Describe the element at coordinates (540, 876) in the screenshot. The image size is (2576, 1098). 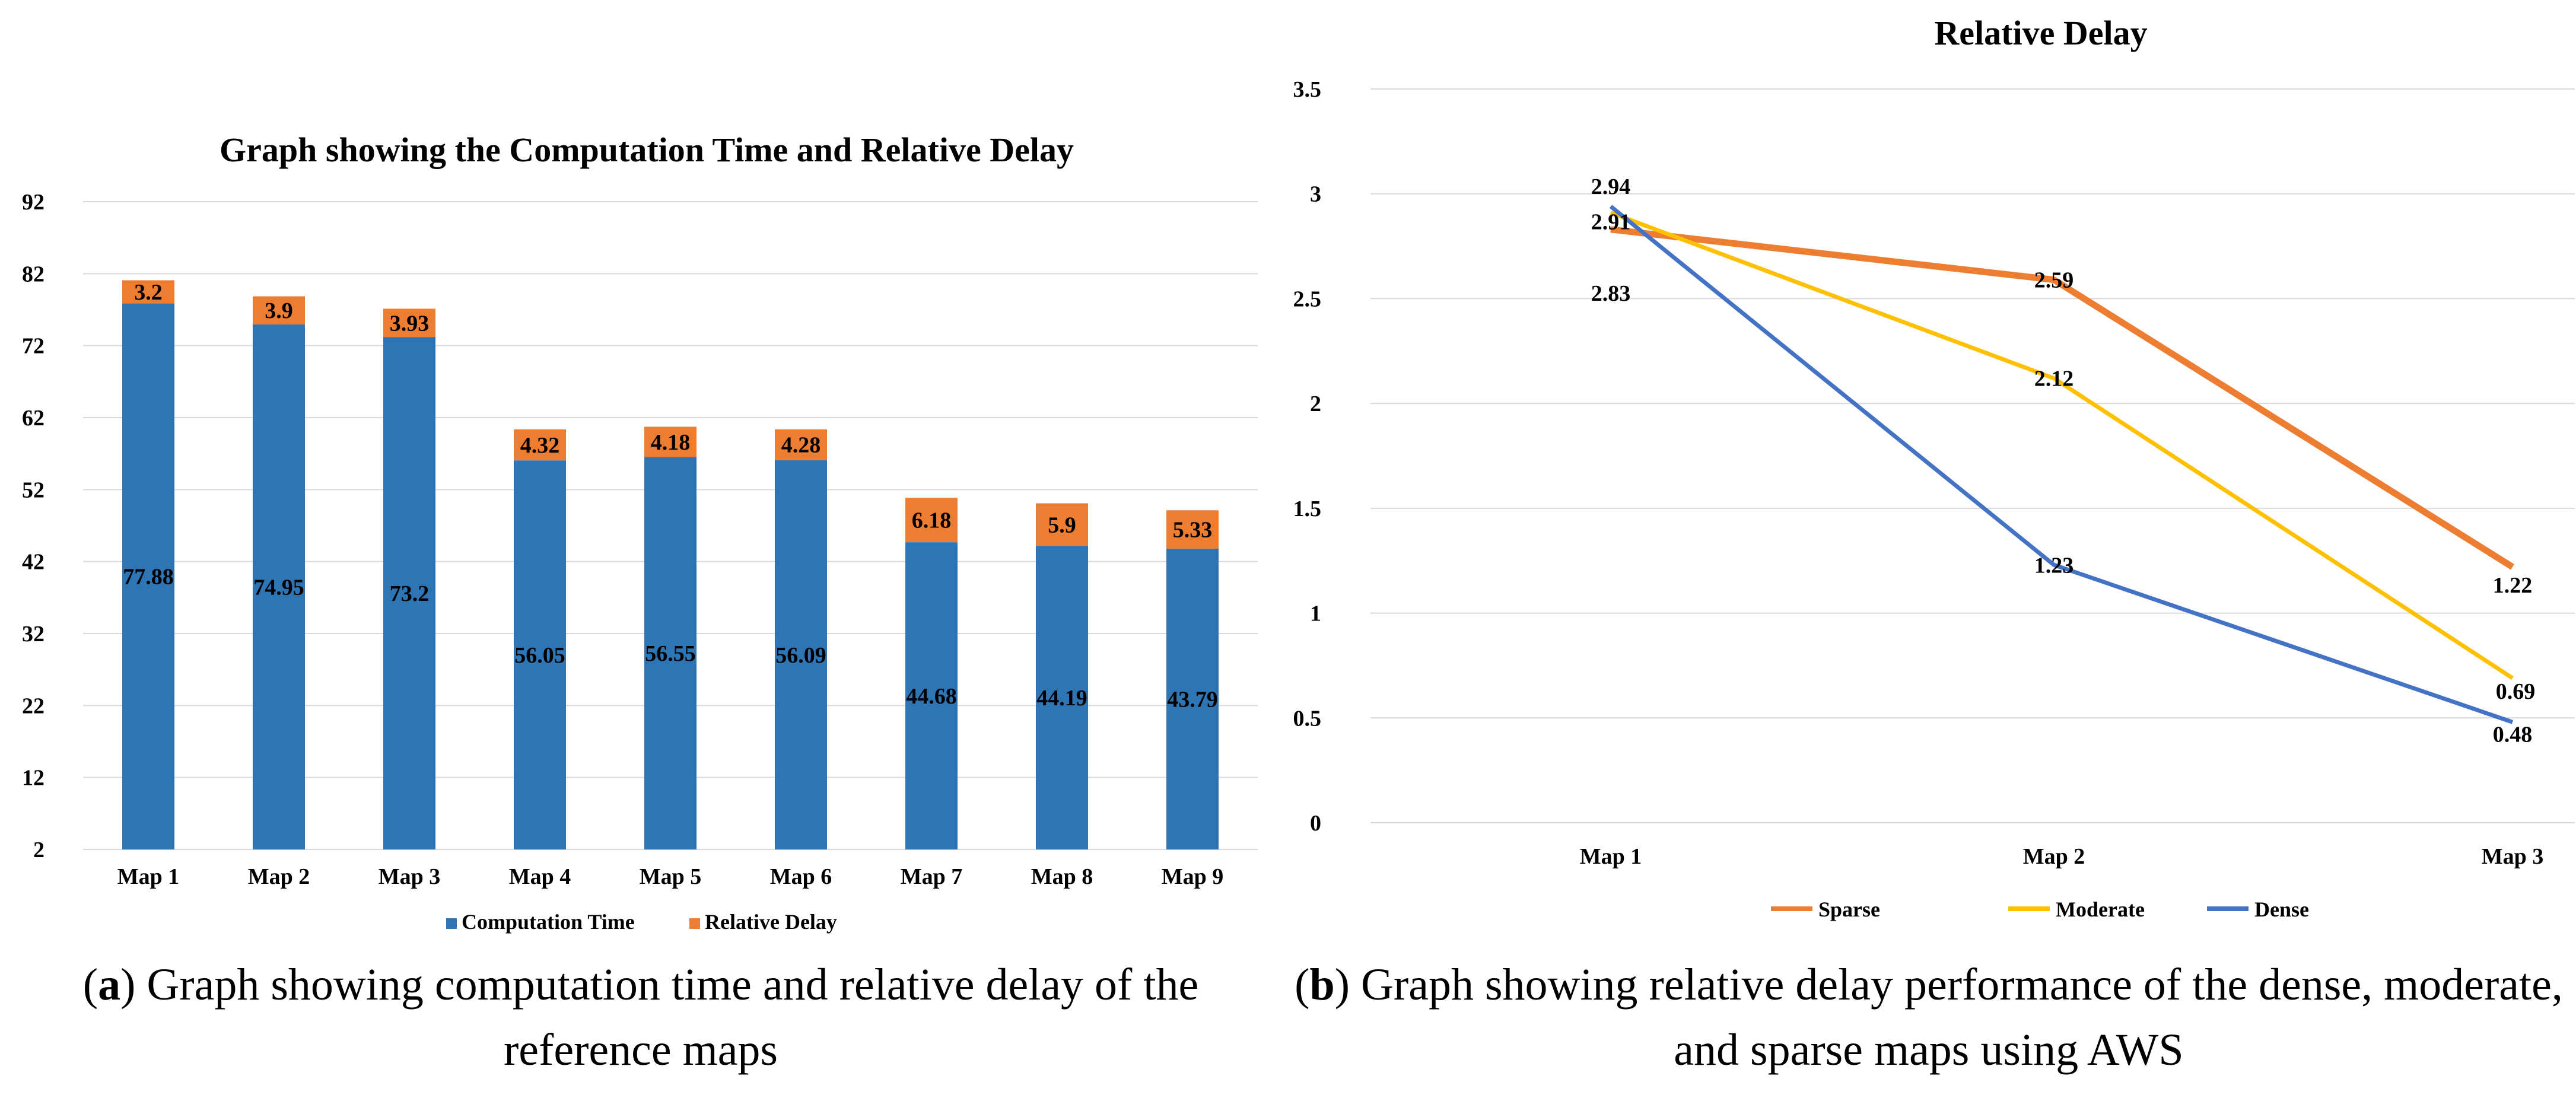
I see `x-tick-label-4: Map 4` at that location.